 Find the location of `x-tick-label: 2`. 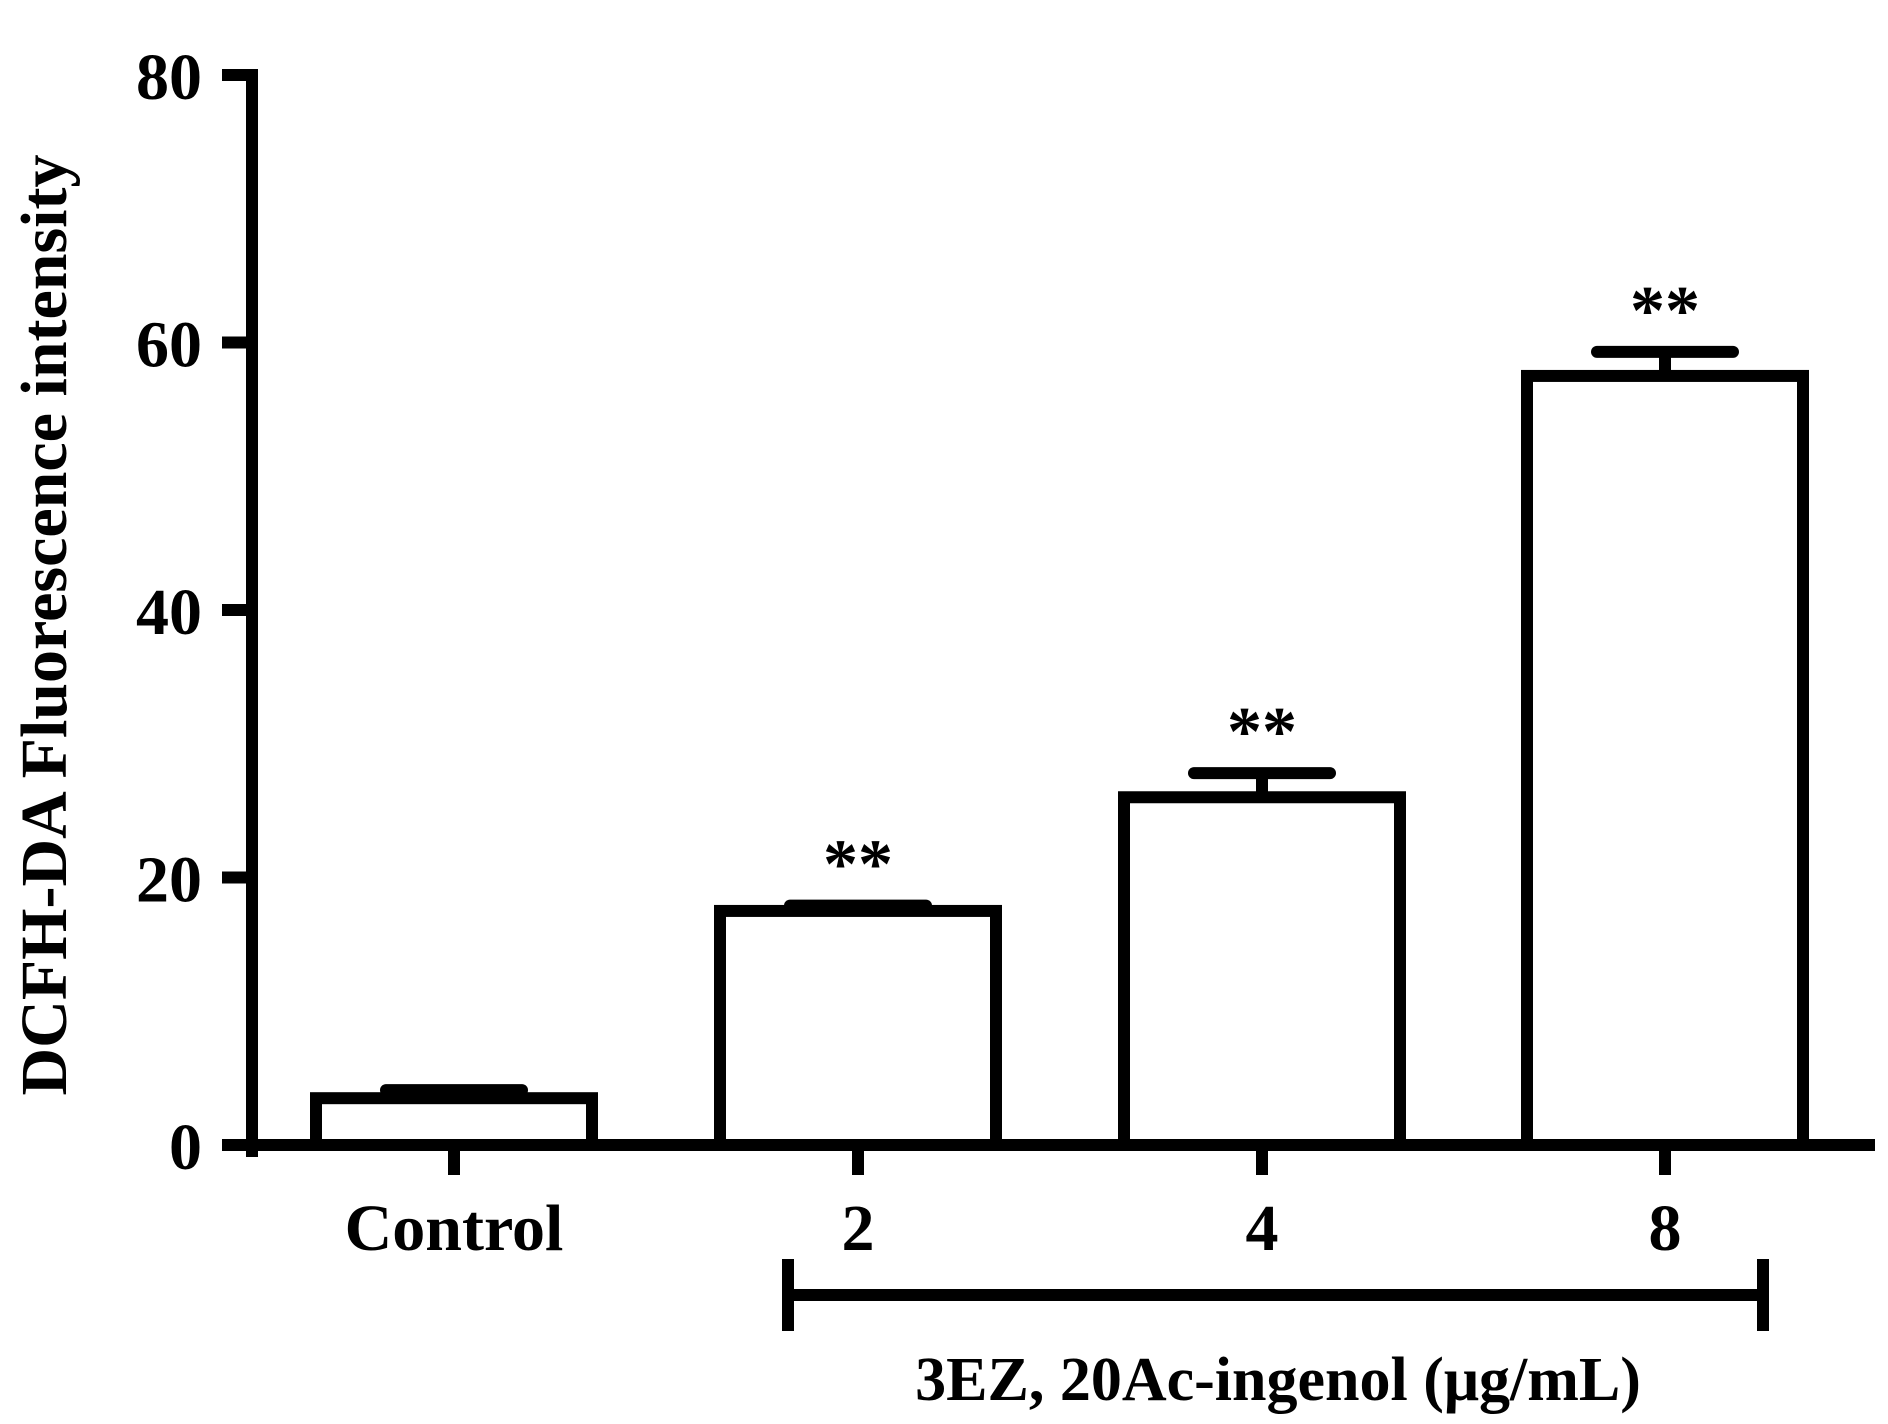

x-tick-label: 2 is located at coordinates (858, 1228).